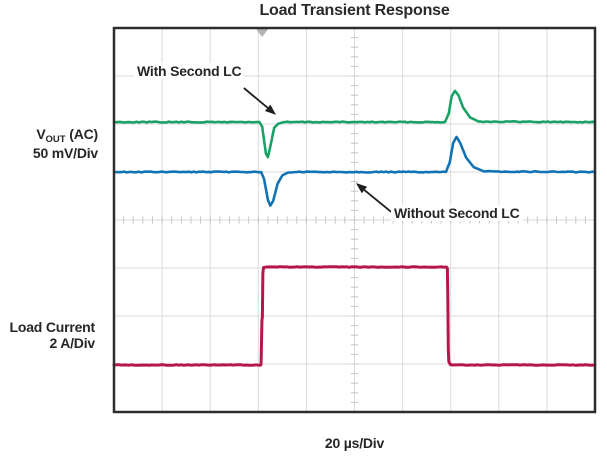  Describe the element at coordinates (189, 71) in the screenshot. I see `annotation-with-second-lc: With Second LC` at that location.